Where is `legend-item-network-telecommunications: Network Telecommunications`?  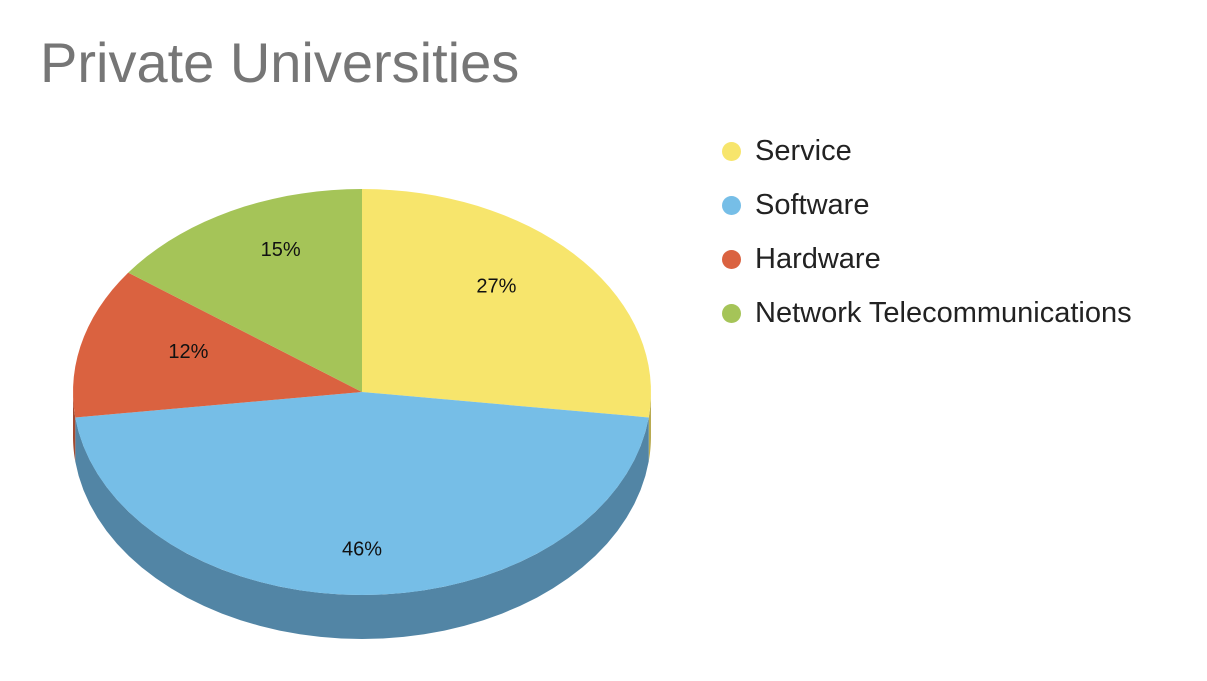 legend-item-network-telecommunications: Network Telecommunications is located at coordinates (927, 313).